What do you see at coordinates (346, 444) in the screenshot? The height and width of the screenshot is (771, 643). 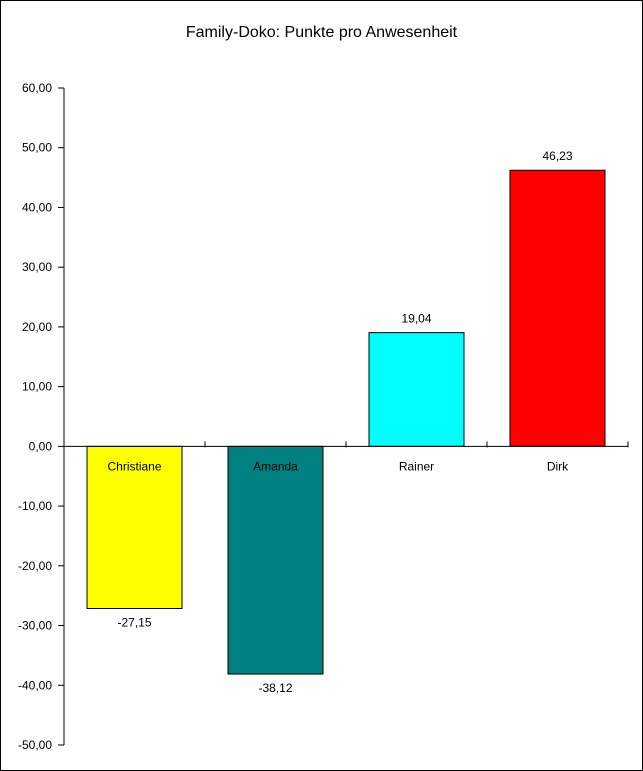 I see `x-axis` at bounding box center [346, 444].